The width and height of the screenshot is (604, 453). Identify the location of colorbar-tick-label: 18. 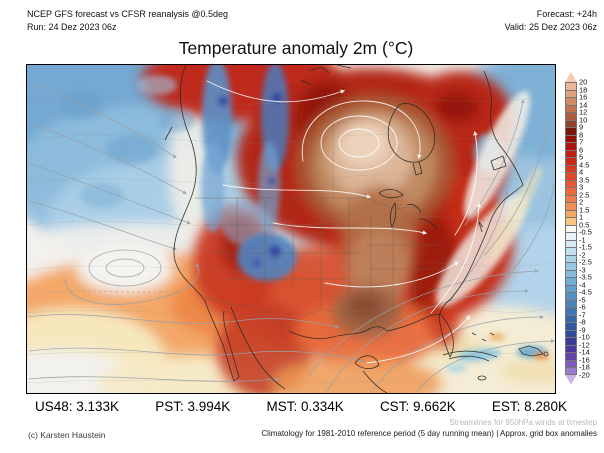
(583, 89).